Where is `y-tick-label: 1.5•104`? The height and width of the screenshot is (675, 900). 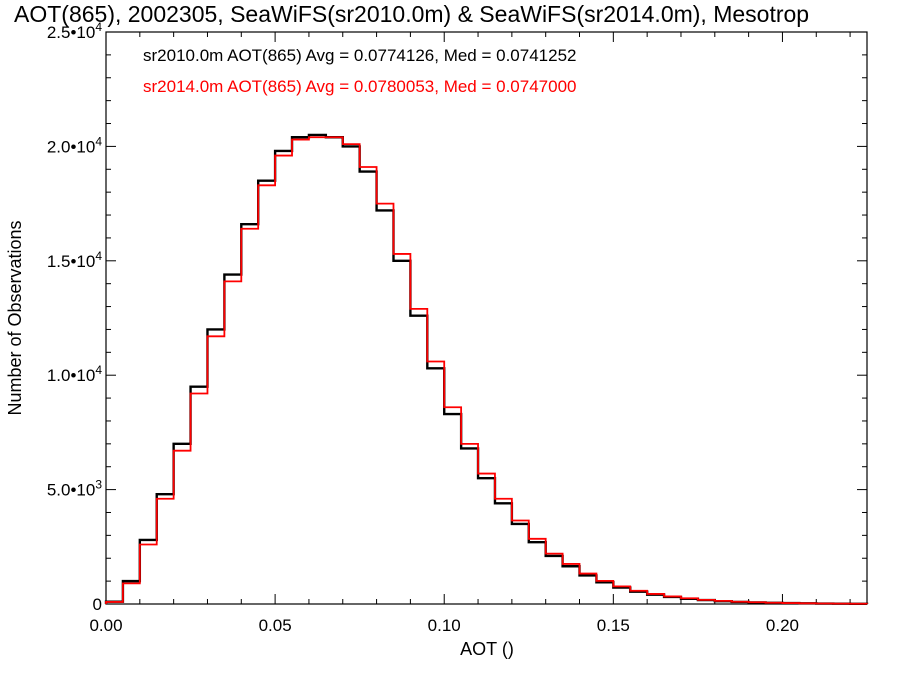
y-tick-label: 1.5•104 is located at coordinates (75, 260).